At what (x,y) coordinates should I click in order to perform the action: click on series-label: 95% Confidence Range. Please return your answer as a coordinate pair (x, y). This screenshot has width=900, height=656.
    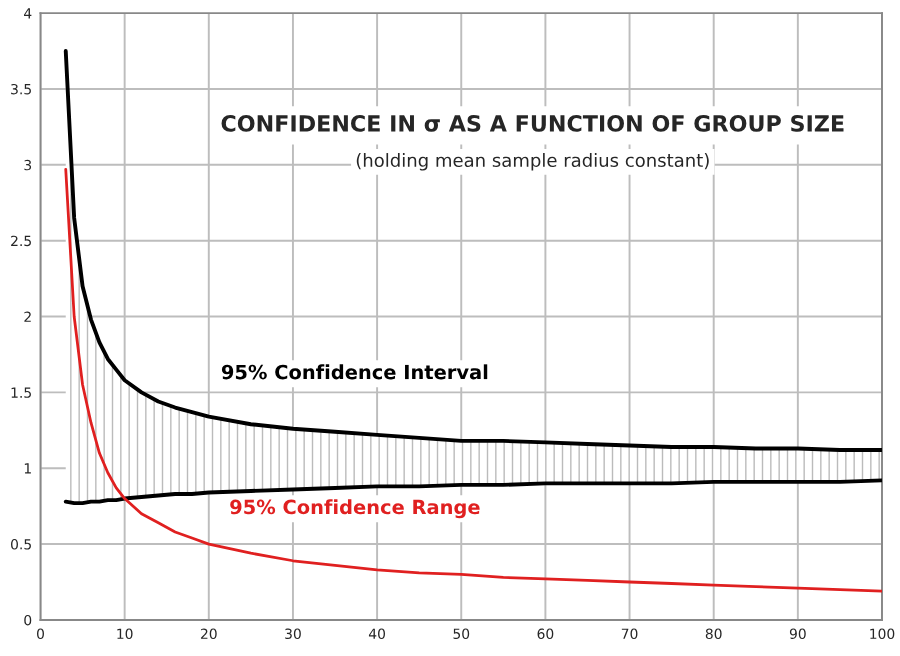
    Looking at the image, I should click on (355, 509).